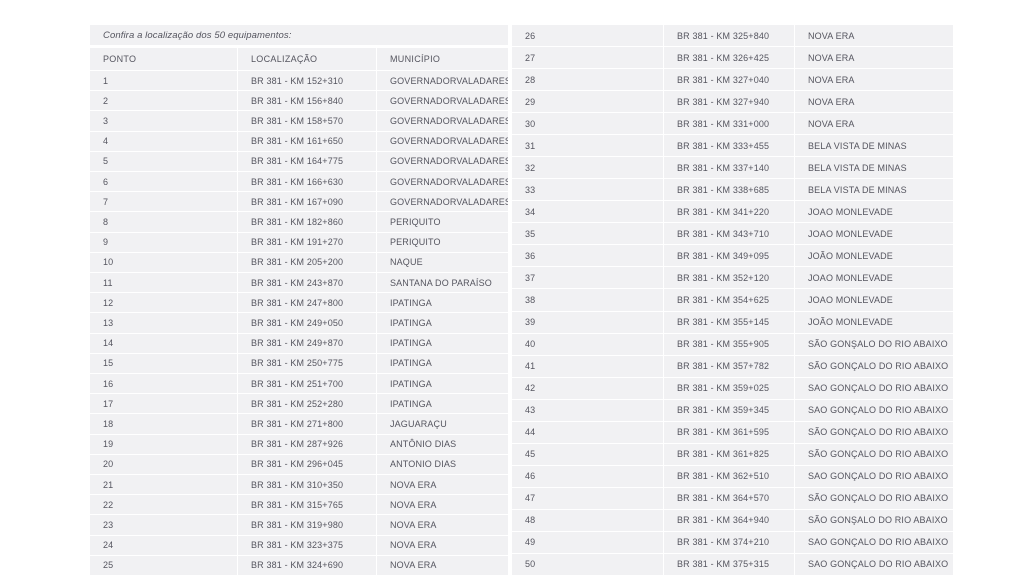 The width and height of the screenshot is (1024, 575). Describe the element at coordinates (163, 464) in the screenshot. I see `point-cell: 20` at that location.